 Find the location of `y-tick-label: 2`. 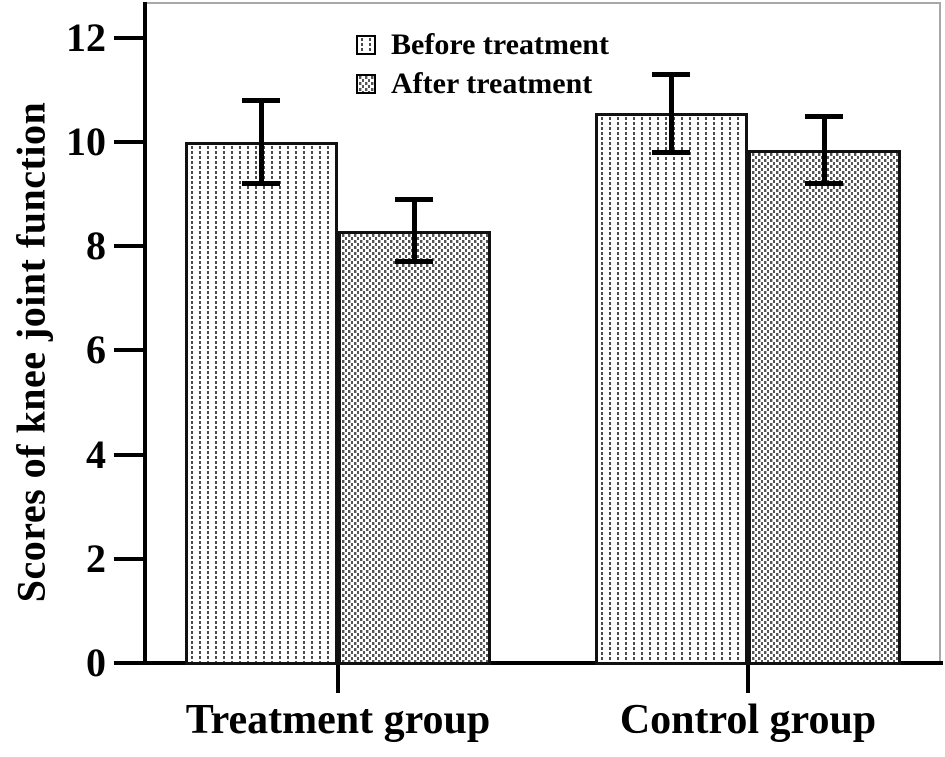

y-tick-label: 2 is located at coordinates (96, 558).